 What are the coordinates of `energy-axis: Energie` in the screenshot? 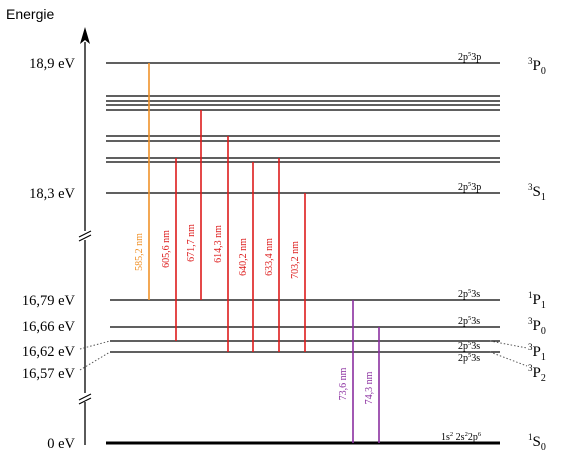 It's located at (49, 225).